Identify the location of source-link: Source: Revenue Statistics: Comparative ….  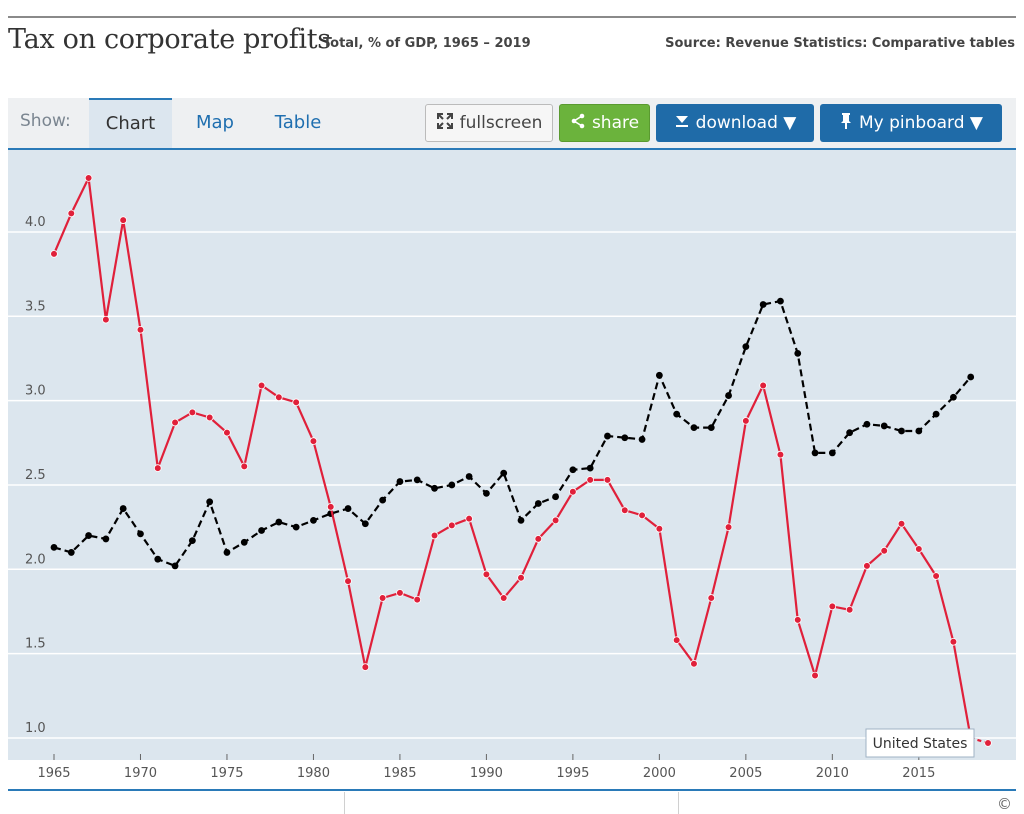
(840, 43).